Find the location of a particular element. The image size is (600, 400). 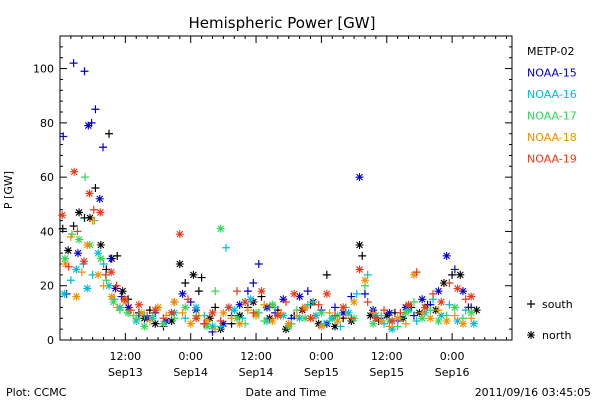

legend-marker-label: south is located at coordinates (557, 304).